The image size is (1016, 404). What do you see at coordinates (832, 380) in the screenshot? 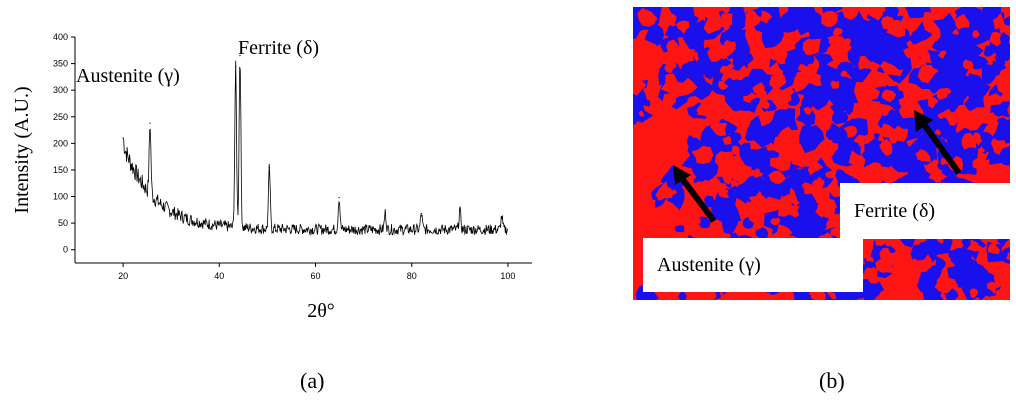
I see `caption-b: (b)` at bounding box center [832, 380].